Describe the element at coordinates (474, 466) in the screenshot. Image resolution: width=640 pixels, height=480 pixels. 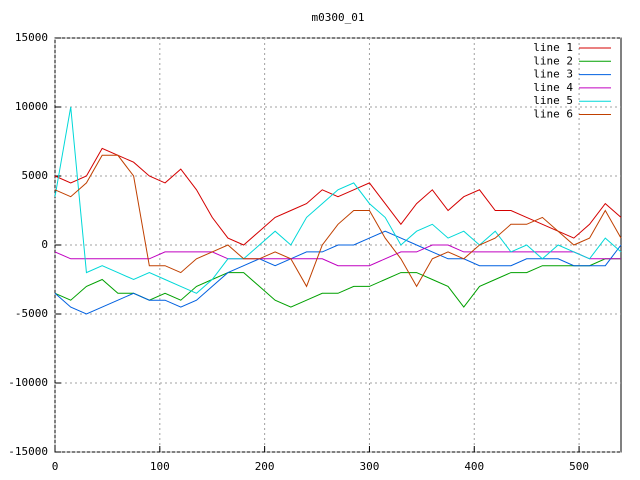
I see `x-tick-label: 400` at that location.